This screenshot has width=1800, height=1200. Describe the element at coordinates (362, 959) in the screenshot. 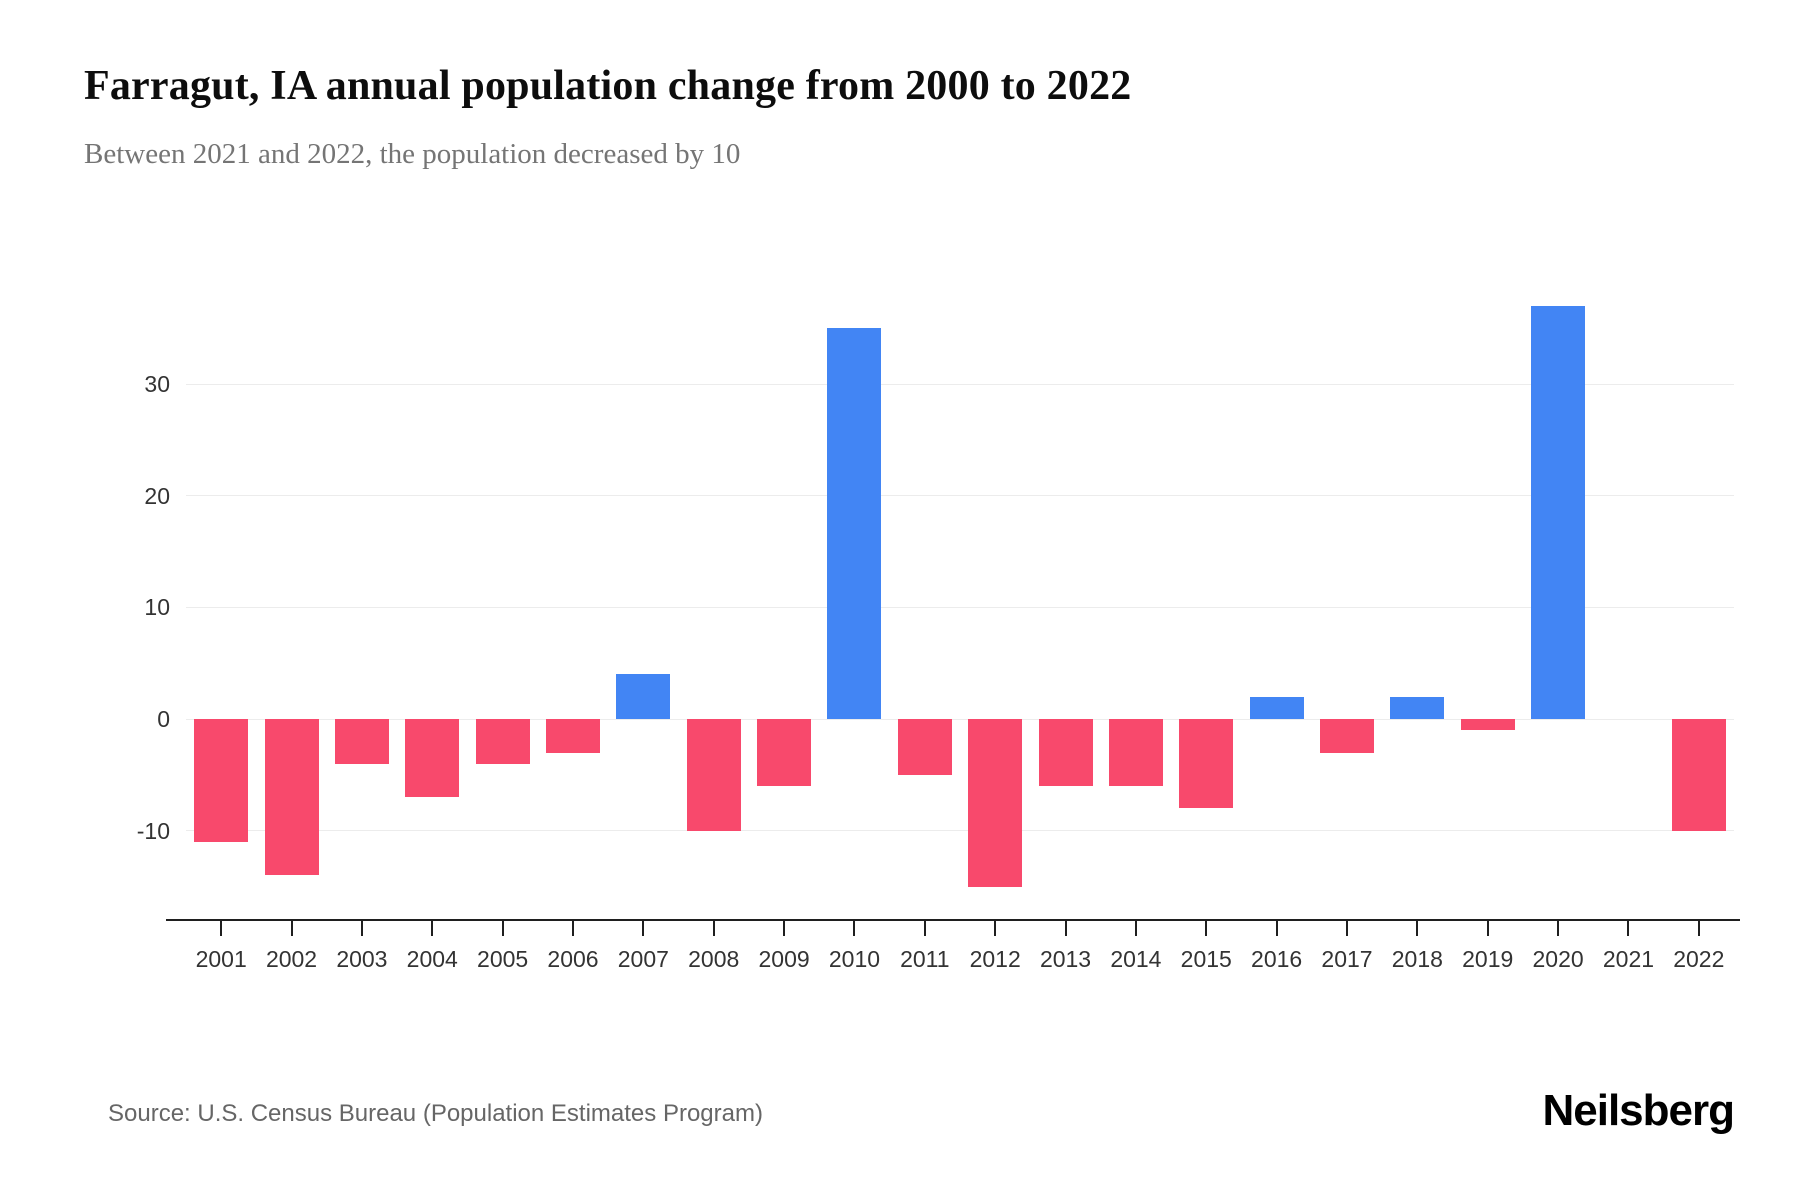

I see `x-axis-label: 2003` at that location.